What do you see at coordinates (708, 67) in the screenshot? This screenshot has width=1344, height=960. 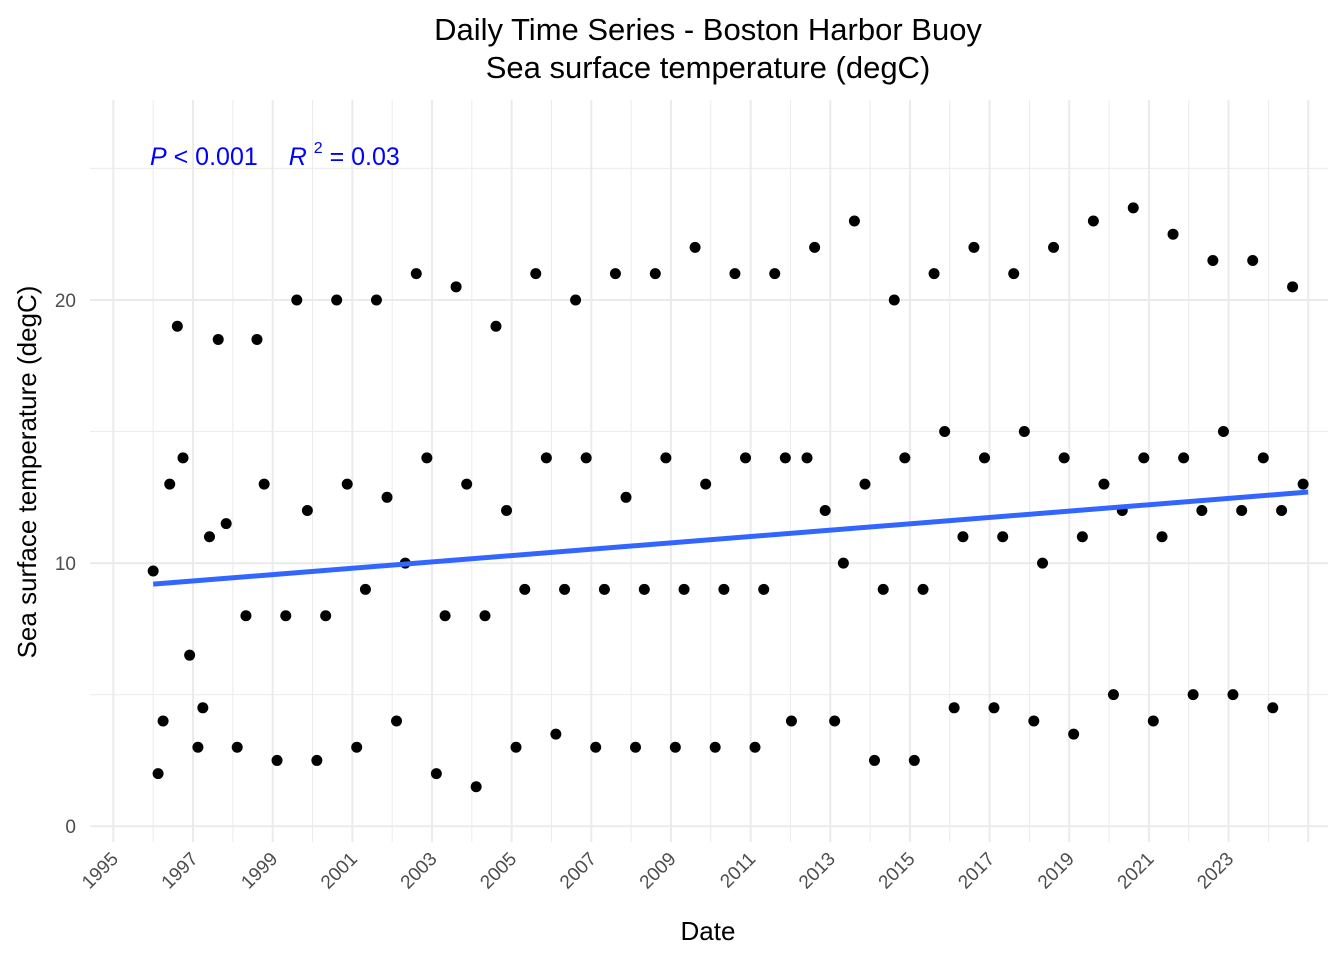 I see `chart-subtitle: Sea surface temperature (degC)` at bounding box center [708, 67].